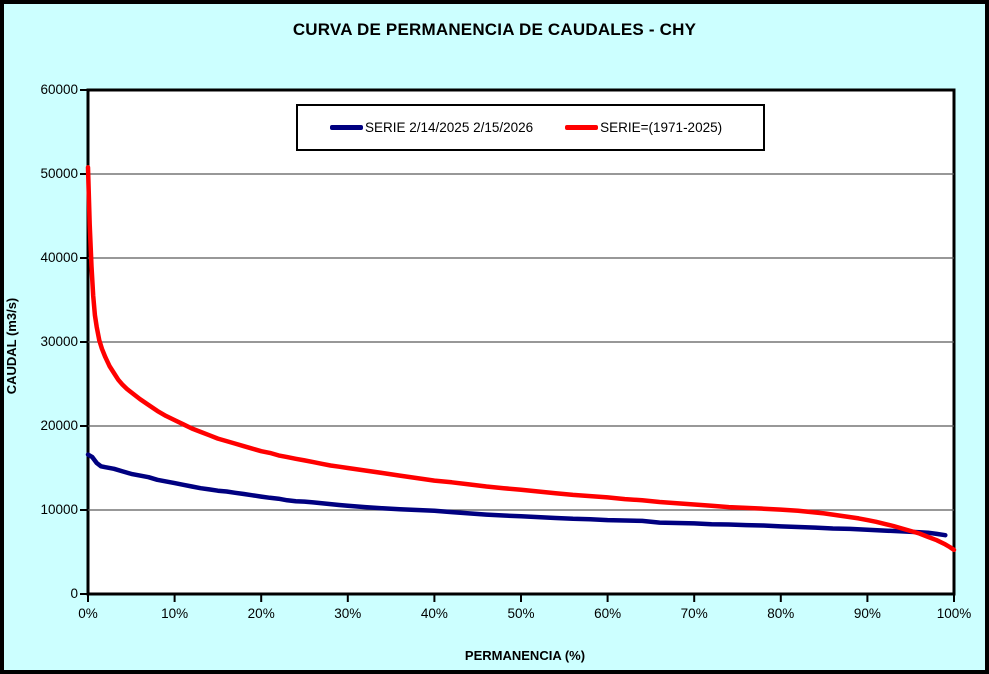 The height and width of the screenshot is (674, 989). Describe the element at coordinates (348, 613) in the screenshot. I see `x-tick-label: 30%` at that location.